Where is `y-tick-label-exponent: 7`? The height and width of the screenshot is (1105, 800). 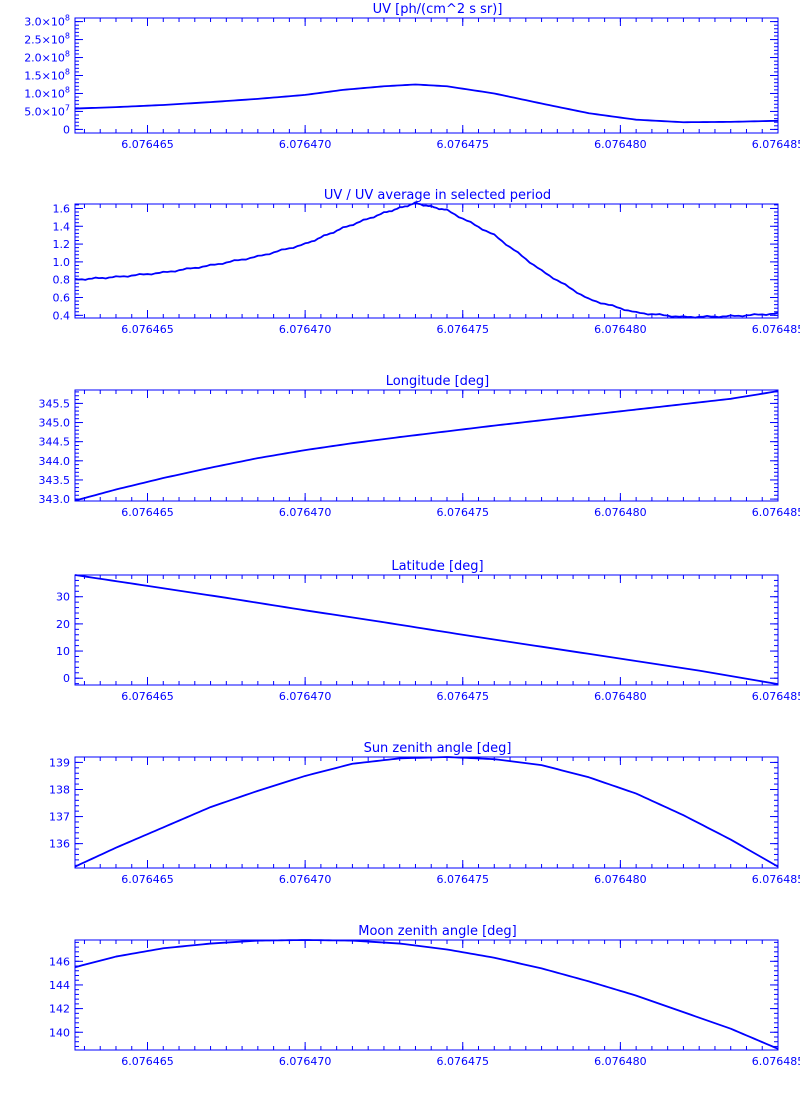
y-tick-label-exponent: 7 is located at coordinates (67, 107).